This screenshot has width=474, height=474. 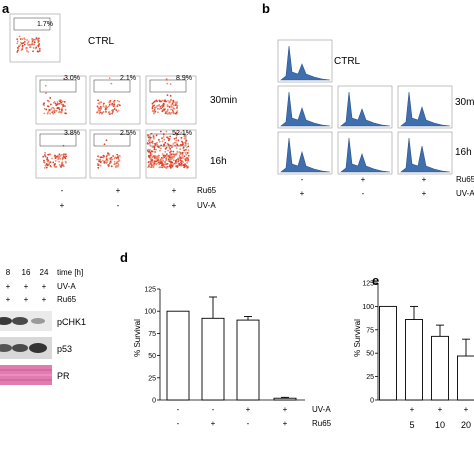 I want to click on y-tick-label: 0, so click(x=372, y=401).